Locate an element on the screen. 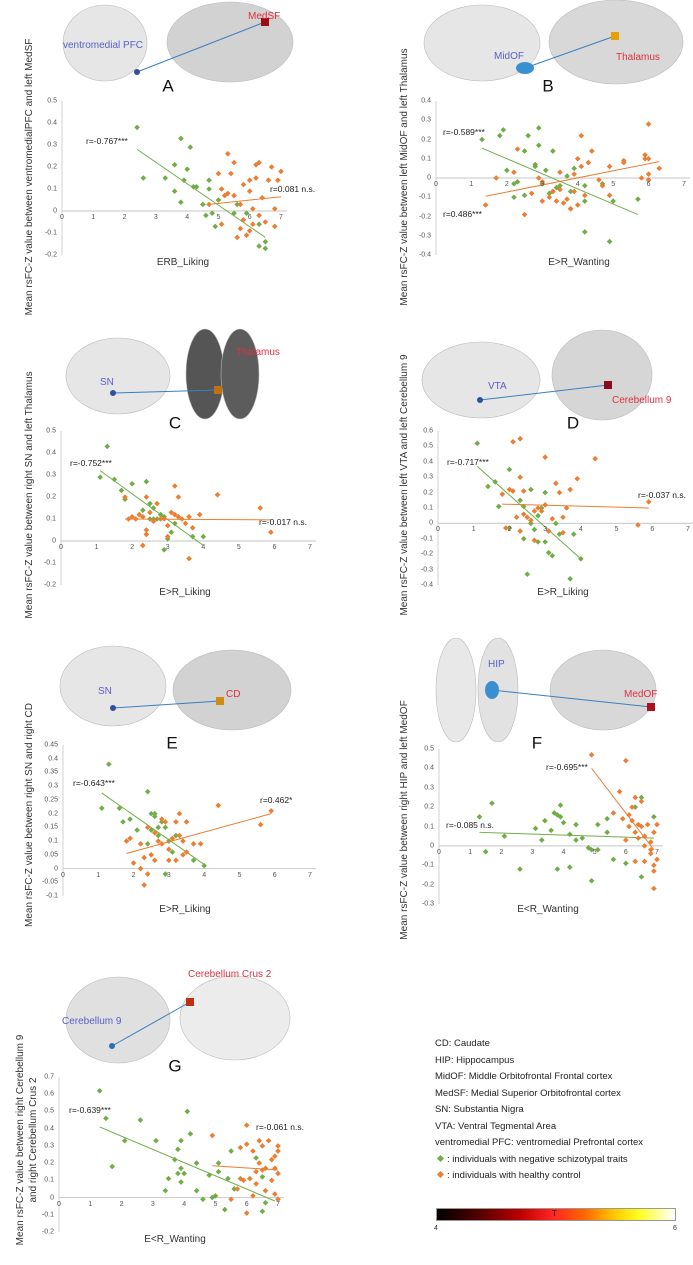 The image size is (693, 1265). orange-diamond-icon is located at coordinates (440, 1174).